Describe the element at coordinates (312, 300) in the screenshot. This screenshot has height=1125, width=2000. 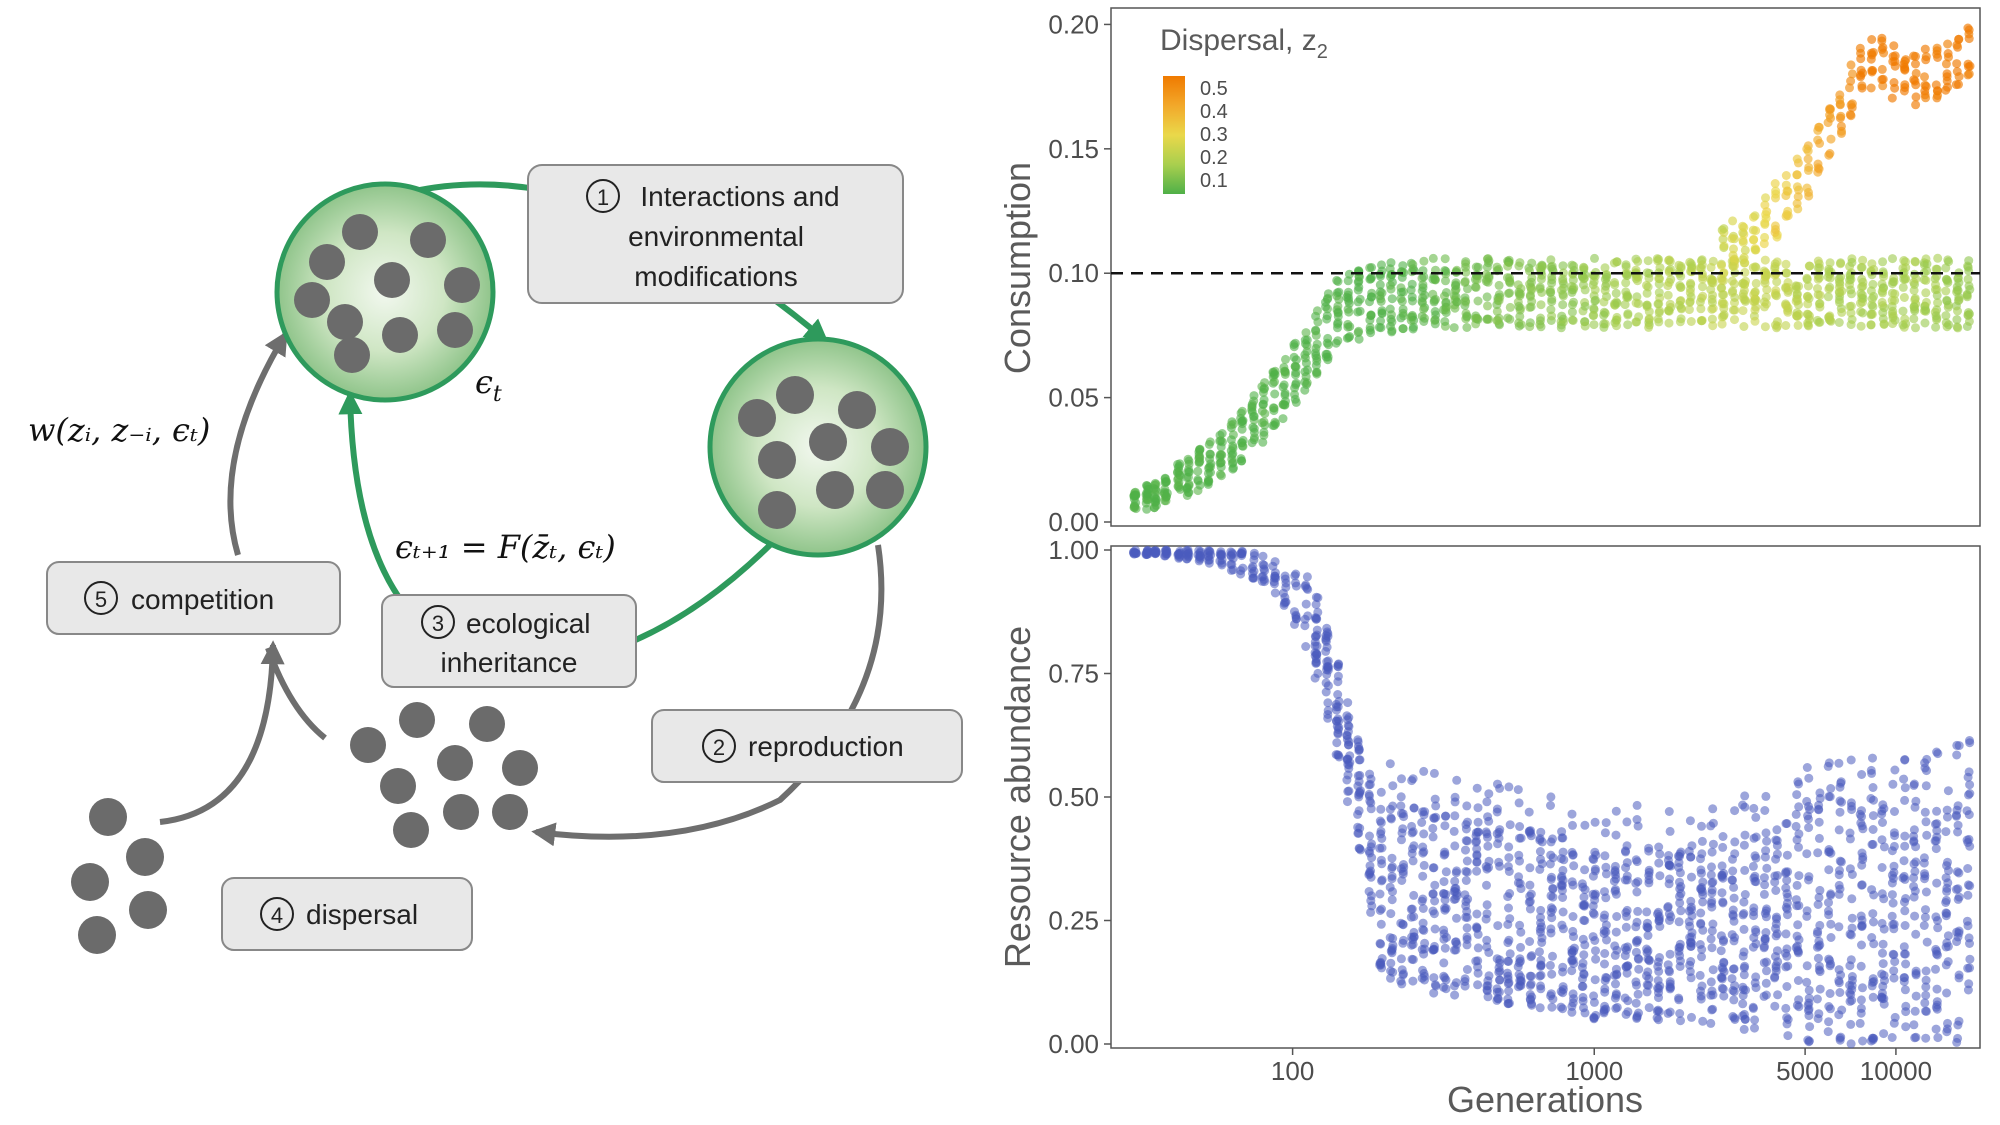
I see `individual-dot` at that location.